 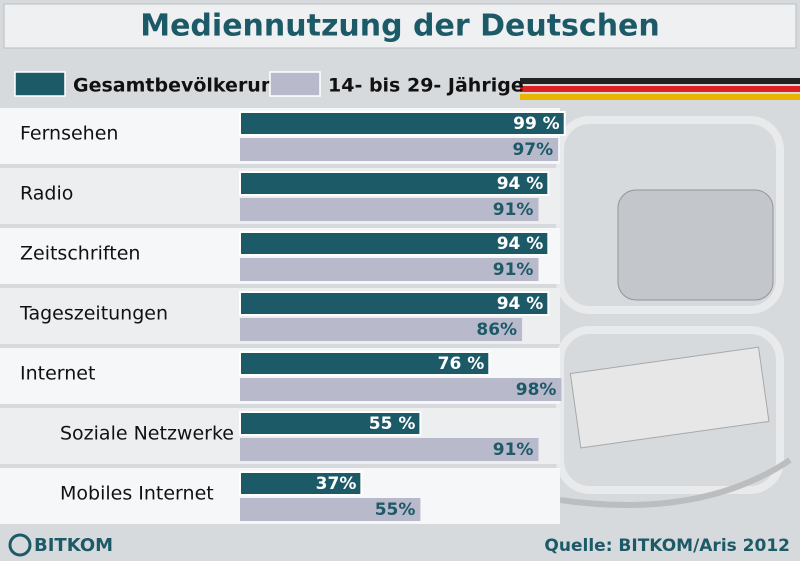 I want to click on value-label: 97%, so click(x=532, y=150).